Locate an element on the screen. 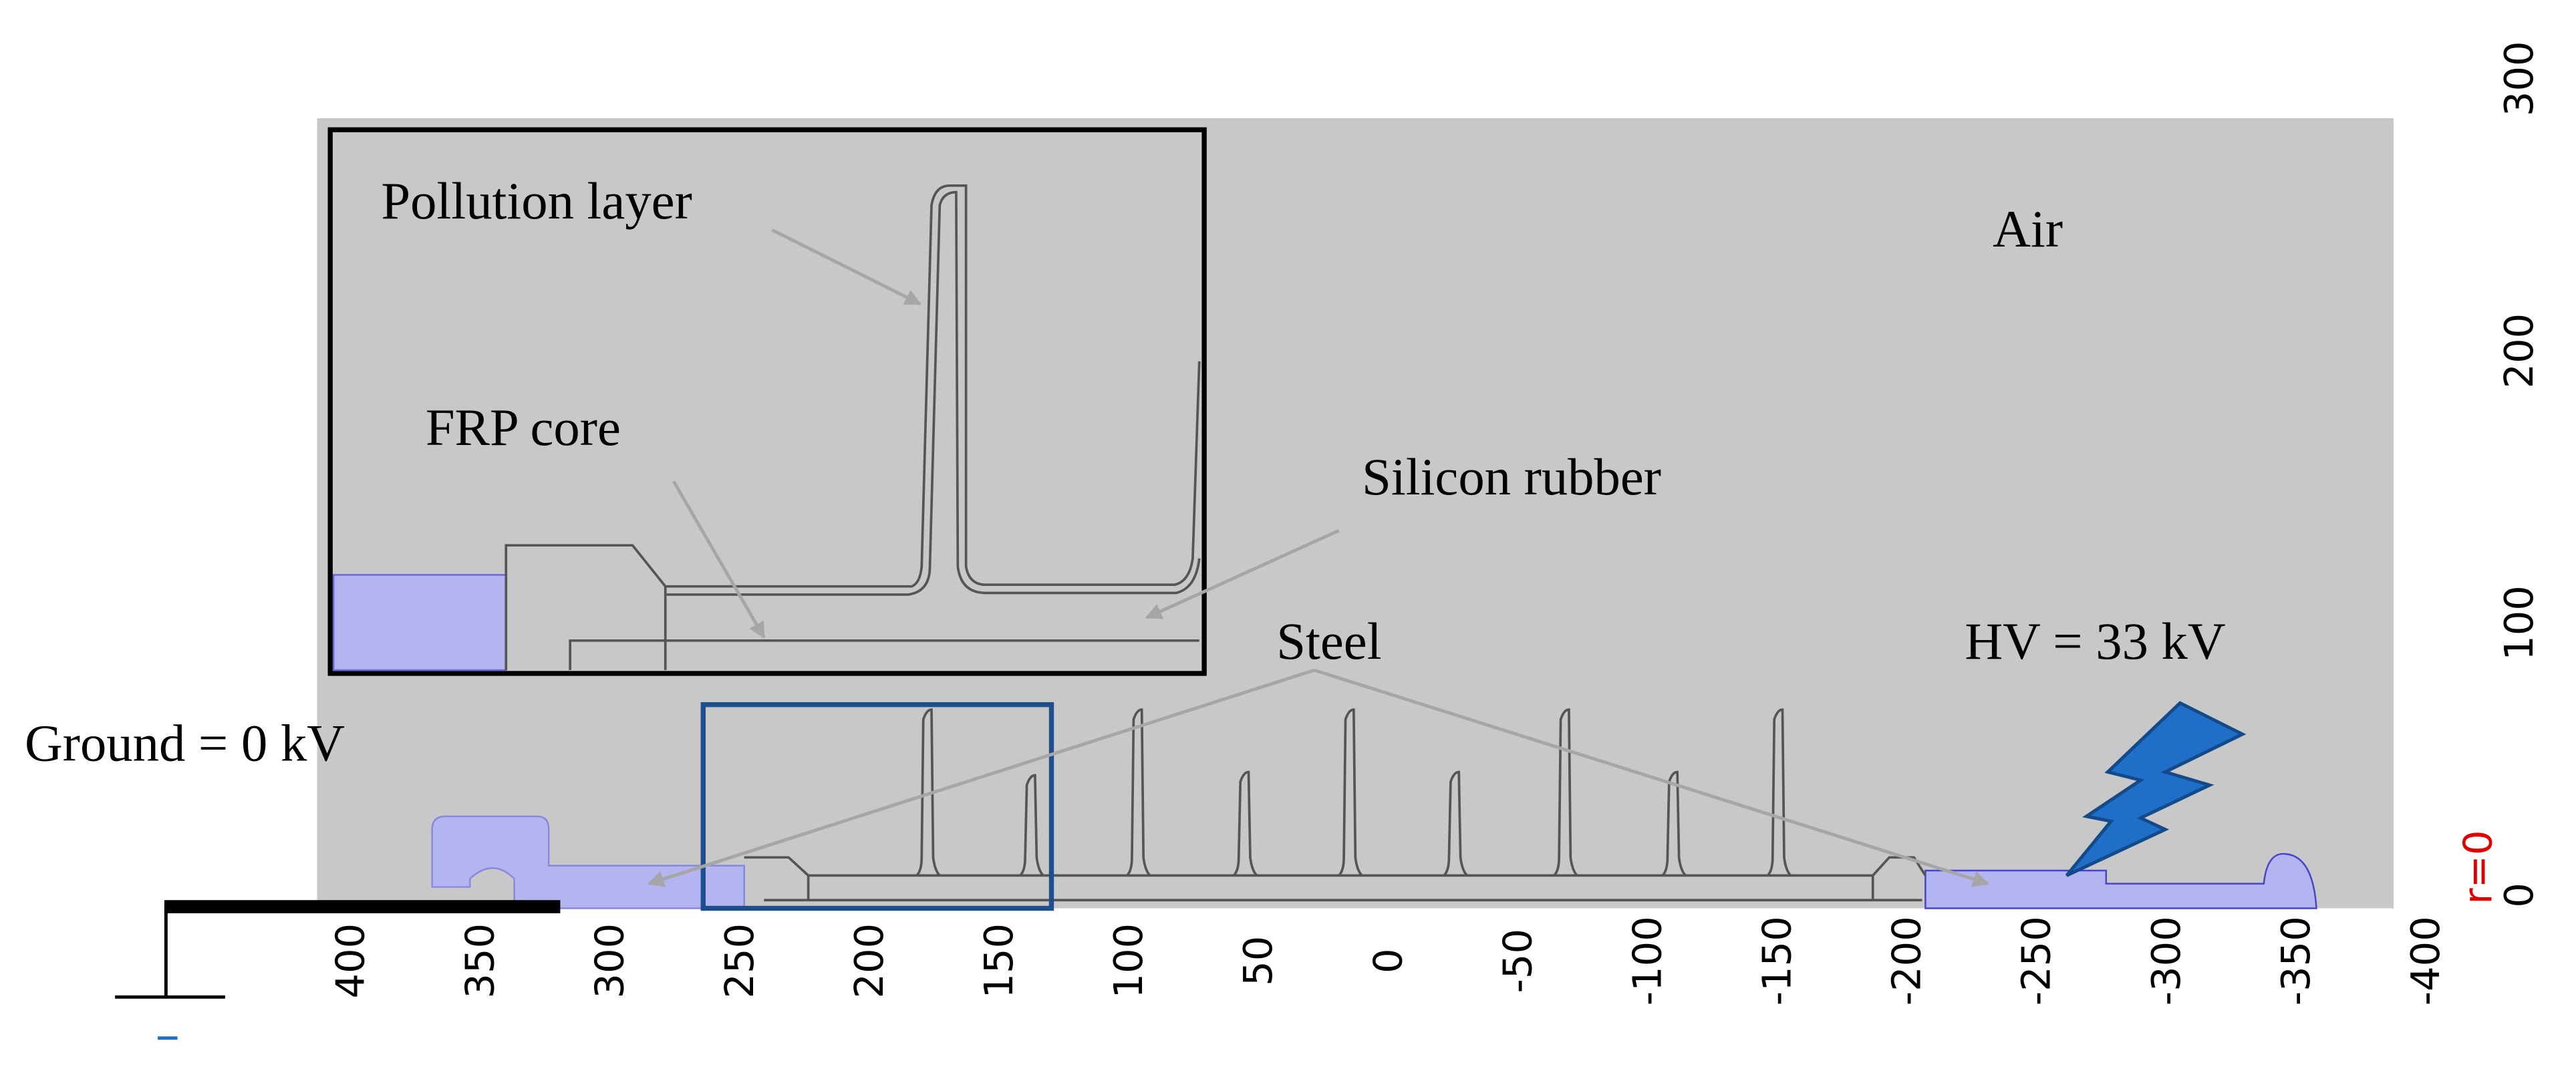 This screenshot has width=2576, height=1077. insulator is located at coordinates (1335, 805).